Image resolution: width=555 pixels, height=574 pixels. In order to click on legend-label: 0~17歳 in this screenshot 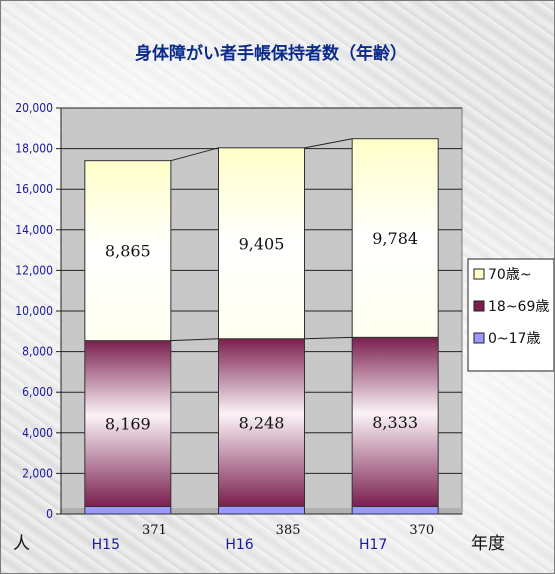, I will do `click(514, 339)`.